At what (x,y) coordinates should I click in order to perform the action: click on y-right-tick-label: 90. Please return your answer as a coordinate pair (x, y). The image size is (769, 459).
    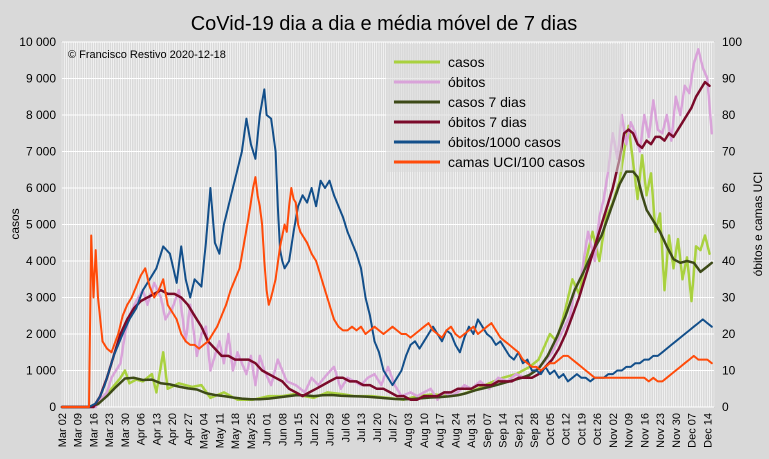
    Looking at the image, I should click on (729, 79).